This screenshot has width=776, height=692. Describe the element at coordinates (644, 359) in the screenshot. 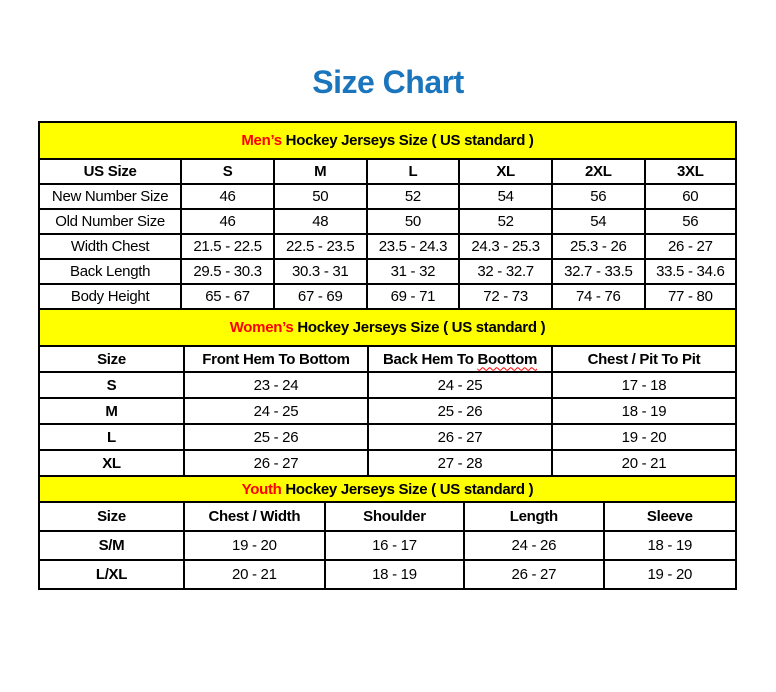

I see `womens-column-header-3: Chest / Pit To Pit` at that location.